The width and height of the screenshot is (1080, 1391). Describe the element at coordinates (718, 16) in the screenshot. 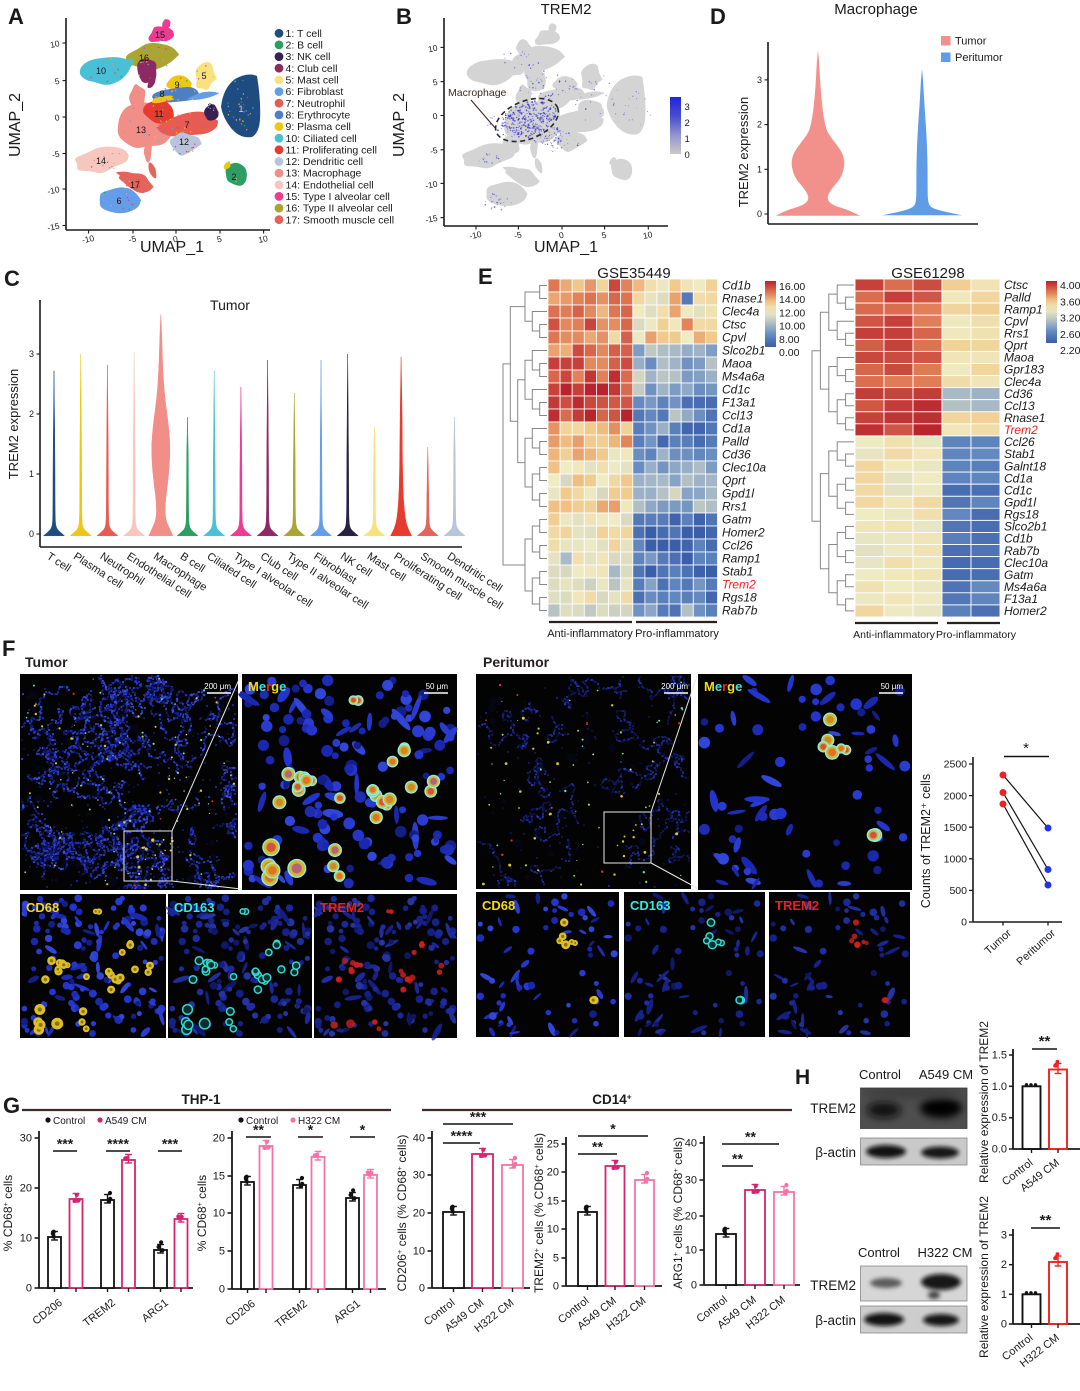

I see `svg-text: D` at that location.